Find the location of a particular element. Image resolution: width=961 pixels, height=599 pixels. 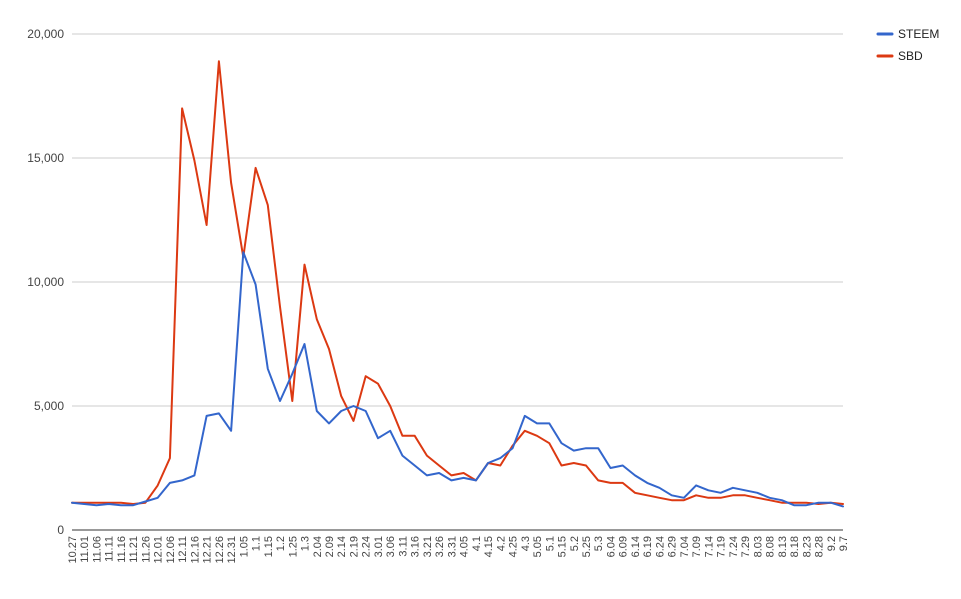

x-tick-label: 5.1 is located at coordinates (550, 543).